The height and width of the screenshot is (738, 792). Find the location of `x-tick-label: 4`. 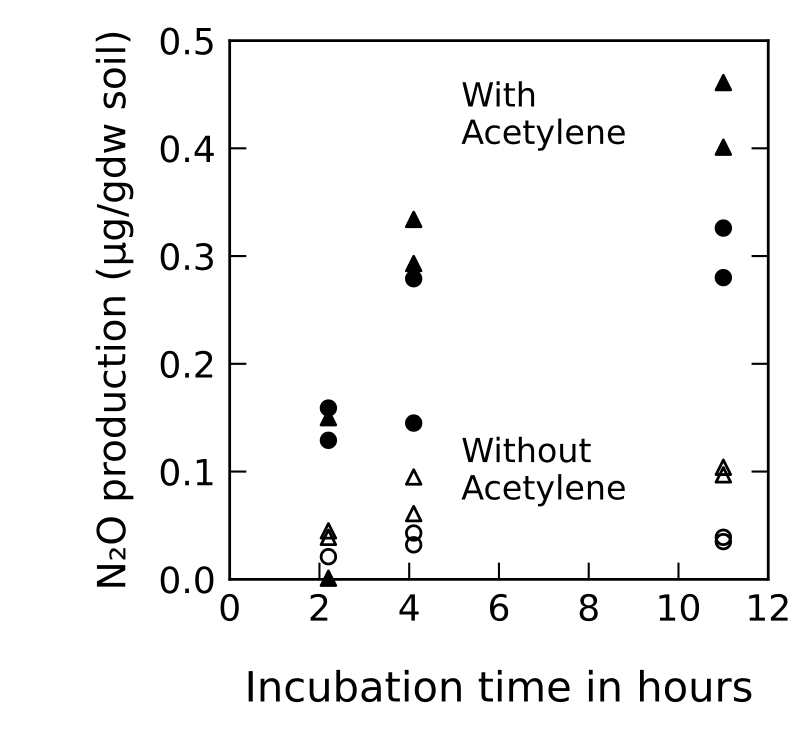

x-tick-label: 4 is located at coordinates (409, 607).